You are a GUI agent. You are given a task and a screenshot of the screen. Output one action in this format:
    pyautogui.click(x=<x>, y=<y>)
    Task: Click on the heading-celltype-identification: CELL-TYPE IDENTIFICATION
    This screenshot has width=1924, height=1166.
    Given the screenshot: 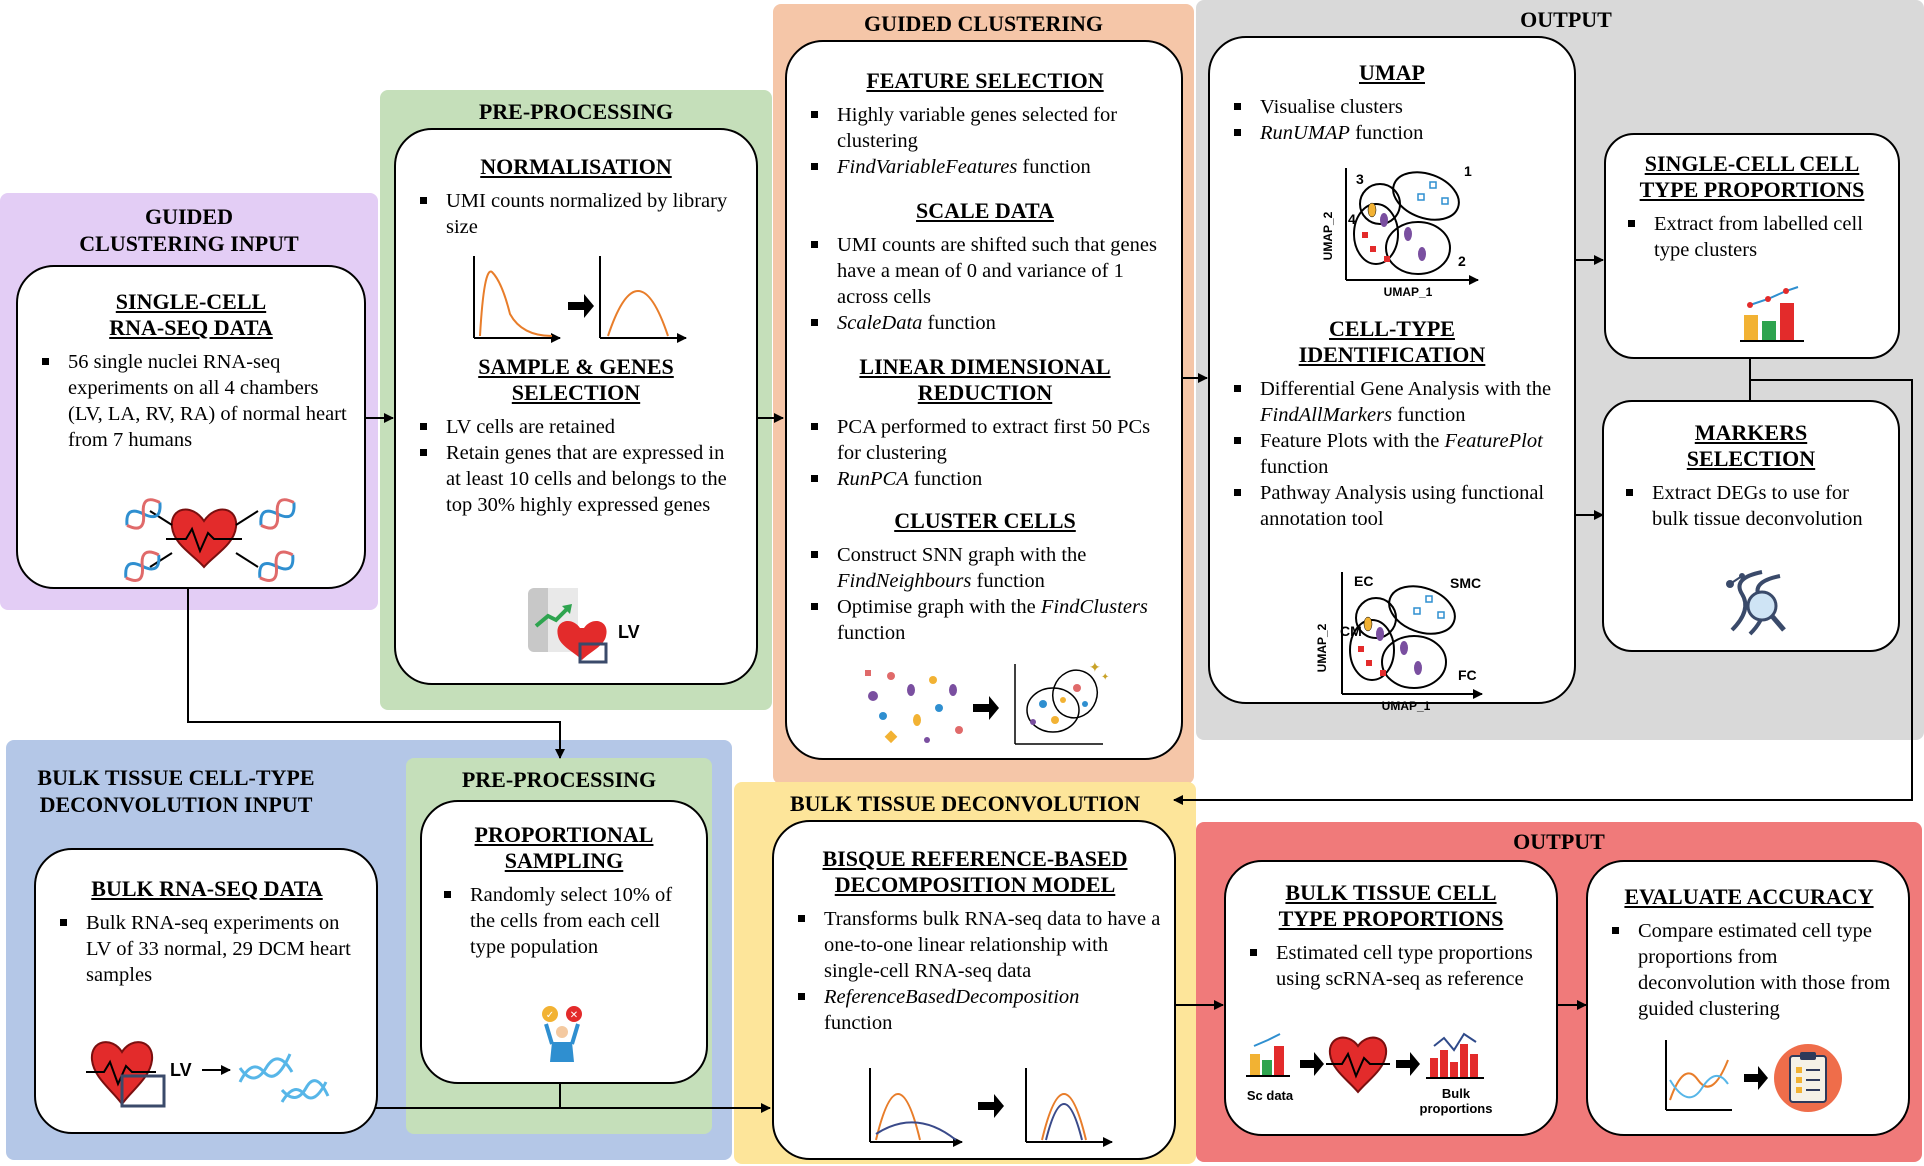 What is the action you would take?
    pyautogui.click(x=1392, y=341)
    